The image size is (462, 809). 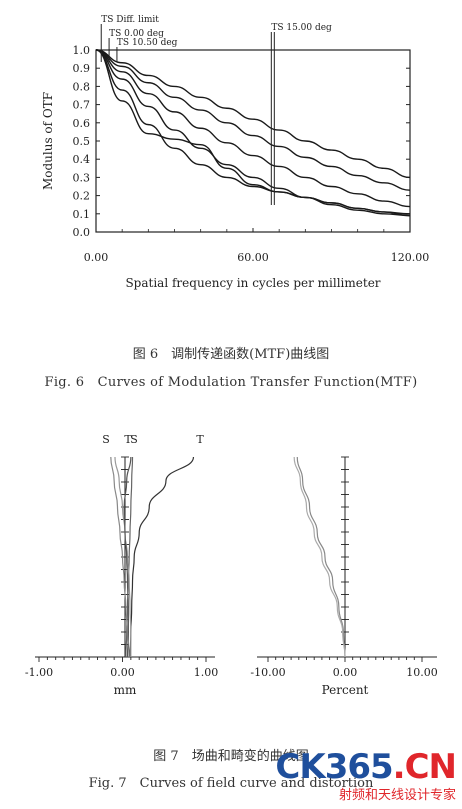 What do you see at coordinates (48, 141) in the screenshot?
I see `mtf-y-axis-label: Modulus of OTF` at bounding box center [48, 141].